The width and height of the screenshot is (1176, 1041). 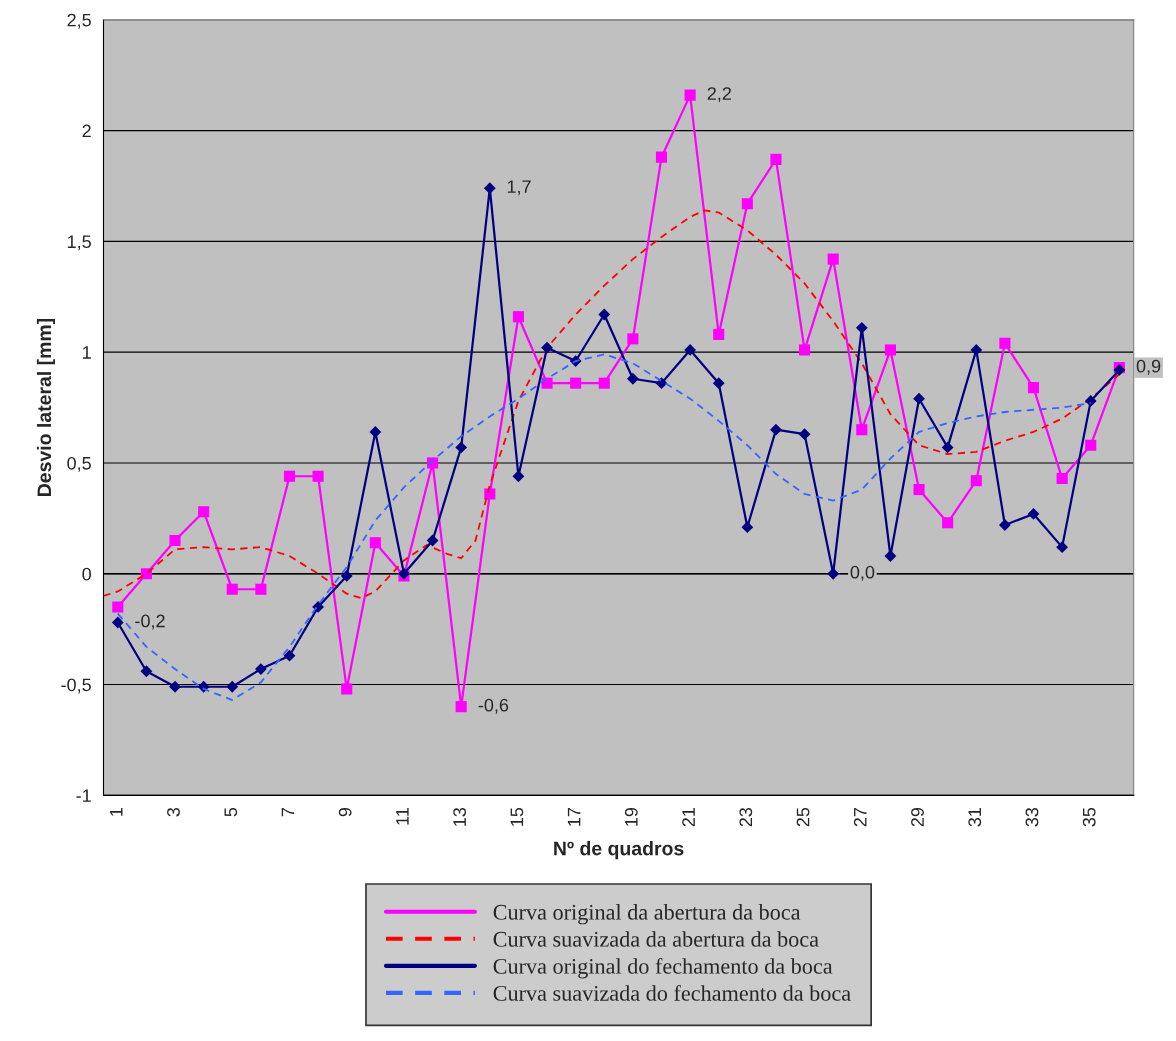 What do you see at coordinates (79, 464) in the screenshot?
I see `y-tick-label: 0,5` at bounding box center [79, 464].